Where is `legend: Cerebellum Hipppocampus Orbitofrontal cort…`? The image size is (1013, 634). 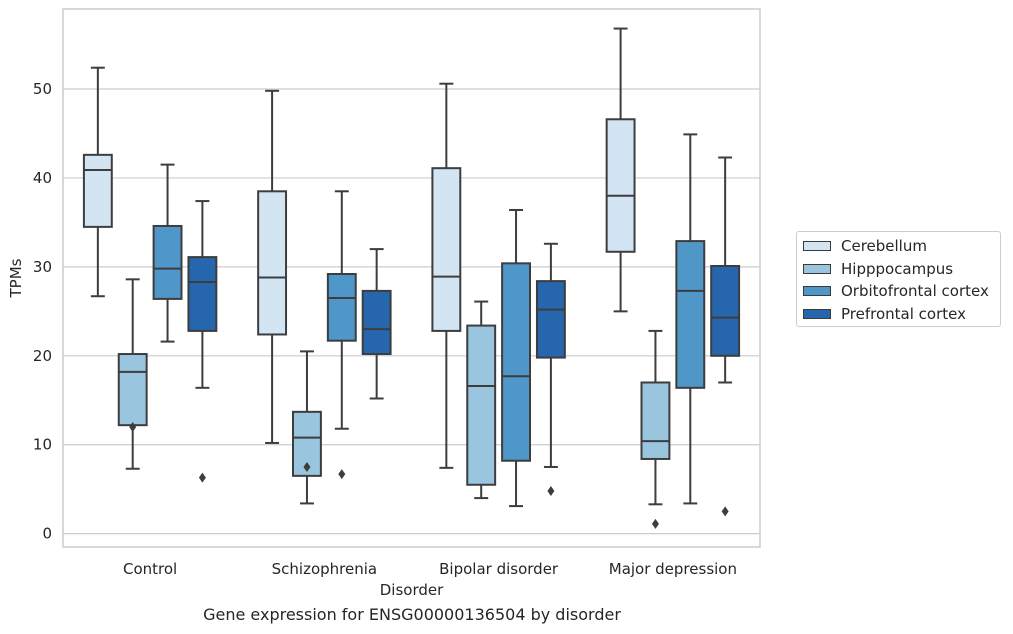 legend: Cerebellum Hipppocampus Orbitofrontal cort… is located at coordinates (898, 279).